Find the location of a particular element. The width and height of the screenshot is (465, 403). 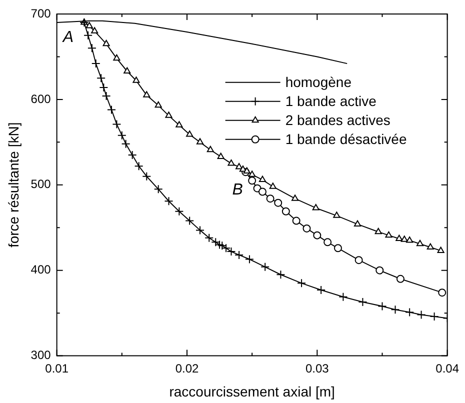

legend-label: 1 bande désactivée is located at coordinates (346, 139).